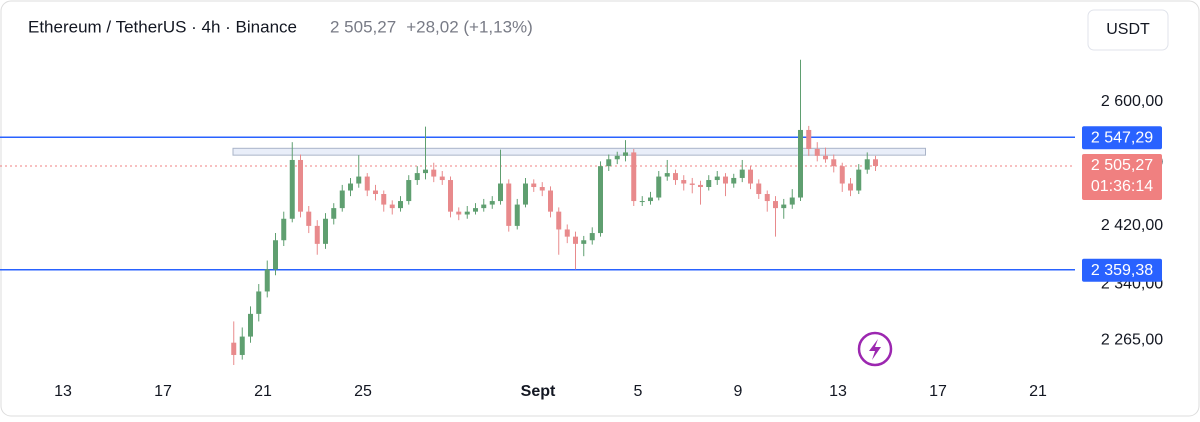 This screenshot has width=1200, height=422. I want to click on currency-button-label: USDT, so click(1128, 29).